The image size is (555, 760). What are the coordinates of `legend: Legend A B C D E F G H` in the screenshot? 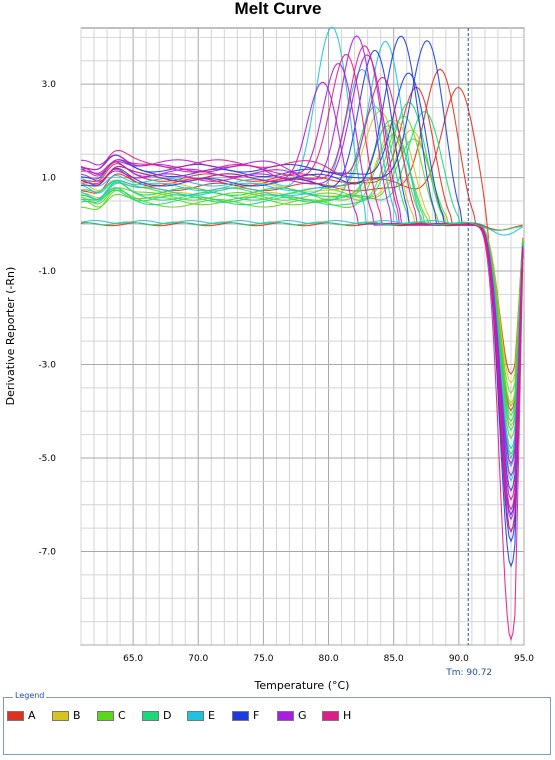 It's located at (277, 723).